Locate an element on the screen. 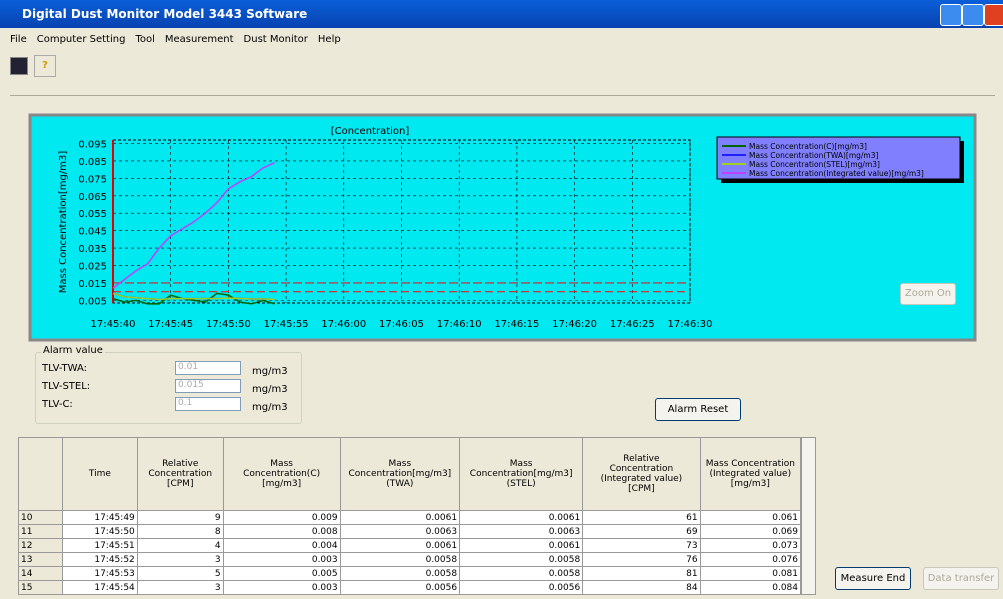  table-cell: 11 is located at coordinates (40, 531).